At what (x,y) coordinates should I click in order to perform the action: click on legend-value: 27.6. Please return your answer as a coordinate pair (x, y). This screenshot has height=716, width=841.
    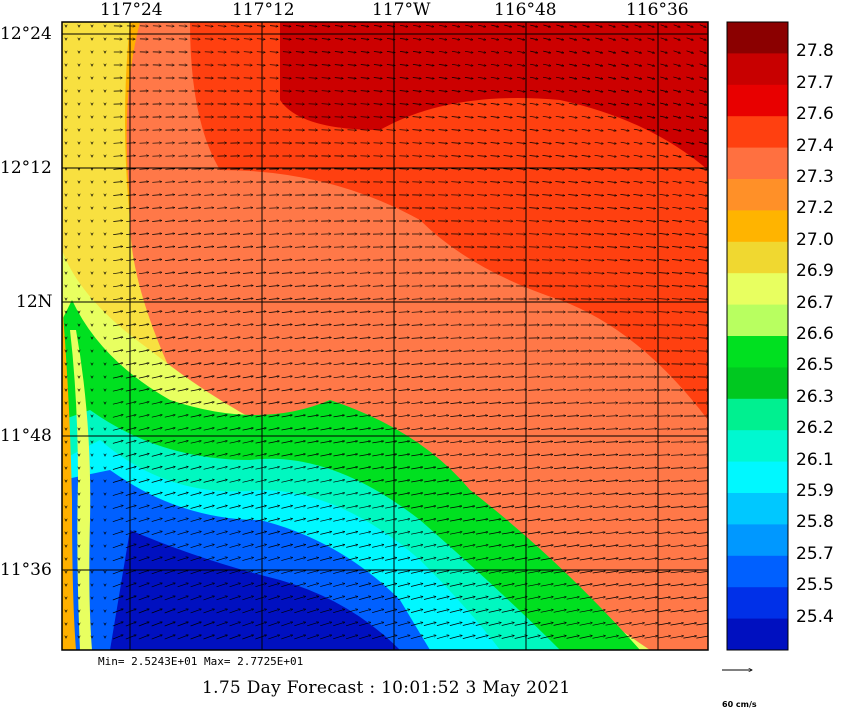
    Looking at the image, I should click on (815, 114).